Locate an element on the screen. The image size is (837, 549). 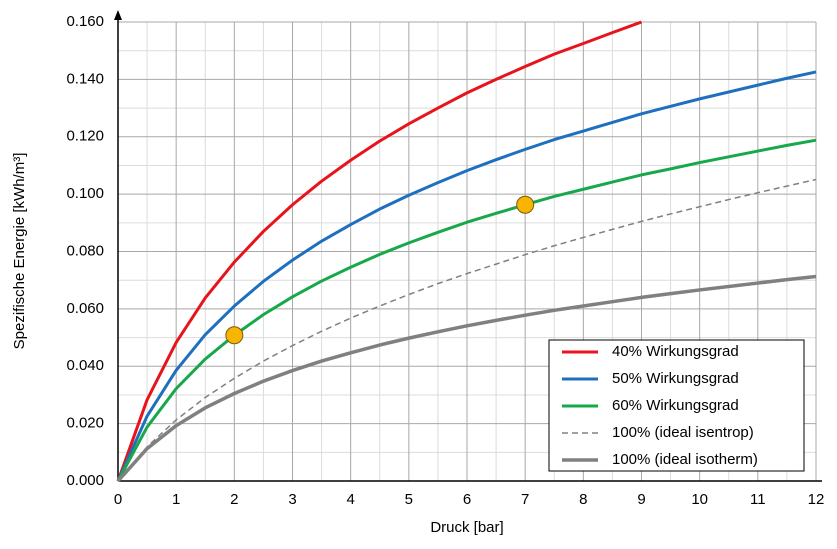
legend-label: 40% Wirkungsgrad is located at coordinates (675, 351).